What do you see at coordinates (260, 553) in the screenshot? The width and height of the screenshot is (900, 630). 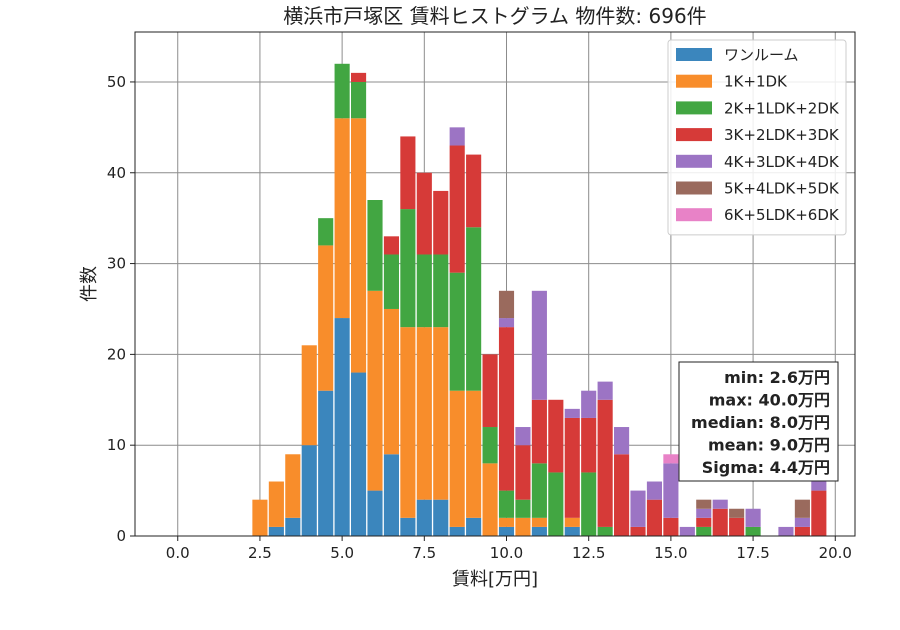 I see `x-tick-label: 2.5` at bounding box center [260, 553].